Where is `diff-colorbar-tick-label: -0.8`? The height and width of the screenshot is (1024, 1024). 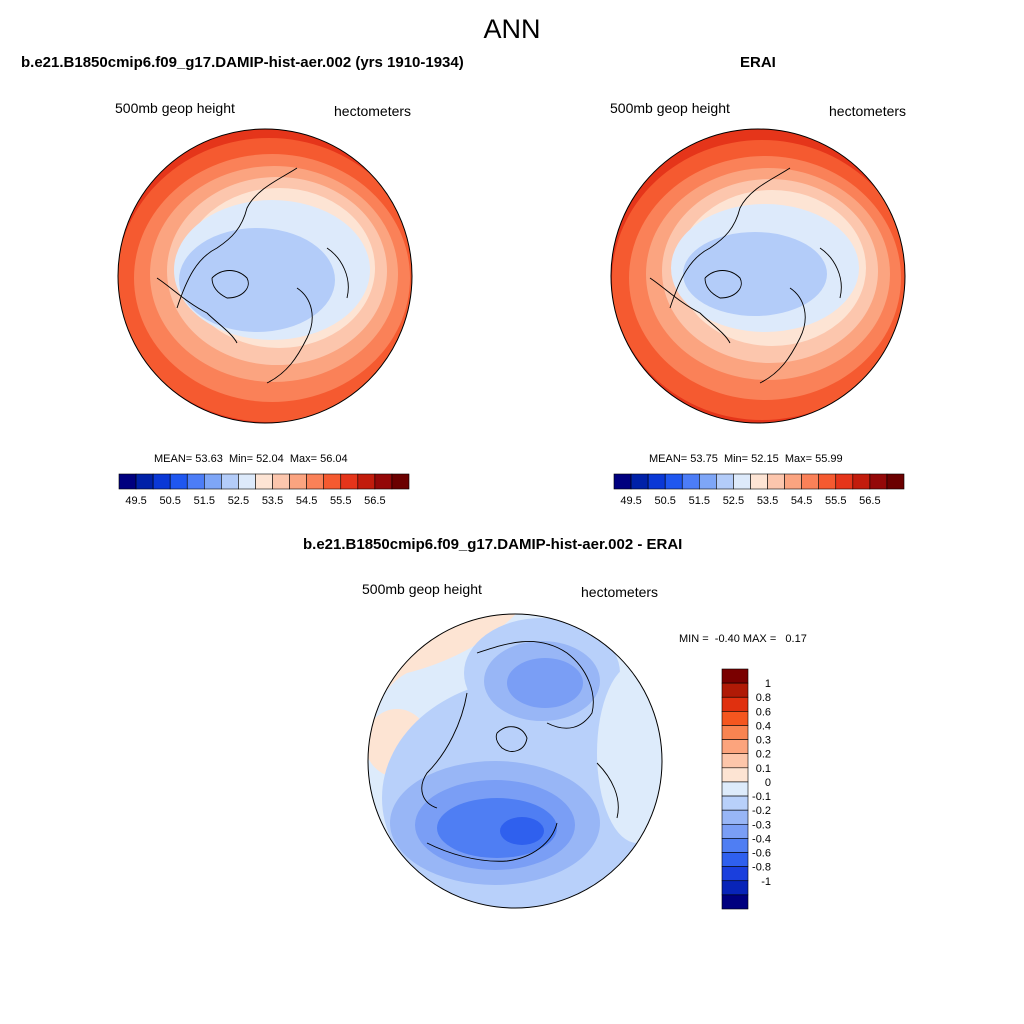
diff-colorbar-tick-label: -0.8 is located at coordinates (761, 868).